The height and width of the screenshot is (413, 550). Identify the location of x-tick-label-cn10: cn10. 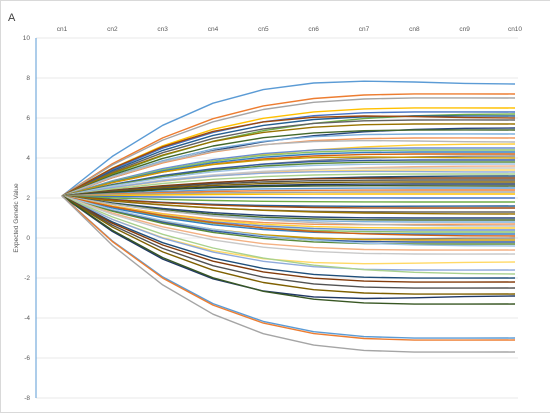
(515, 29).